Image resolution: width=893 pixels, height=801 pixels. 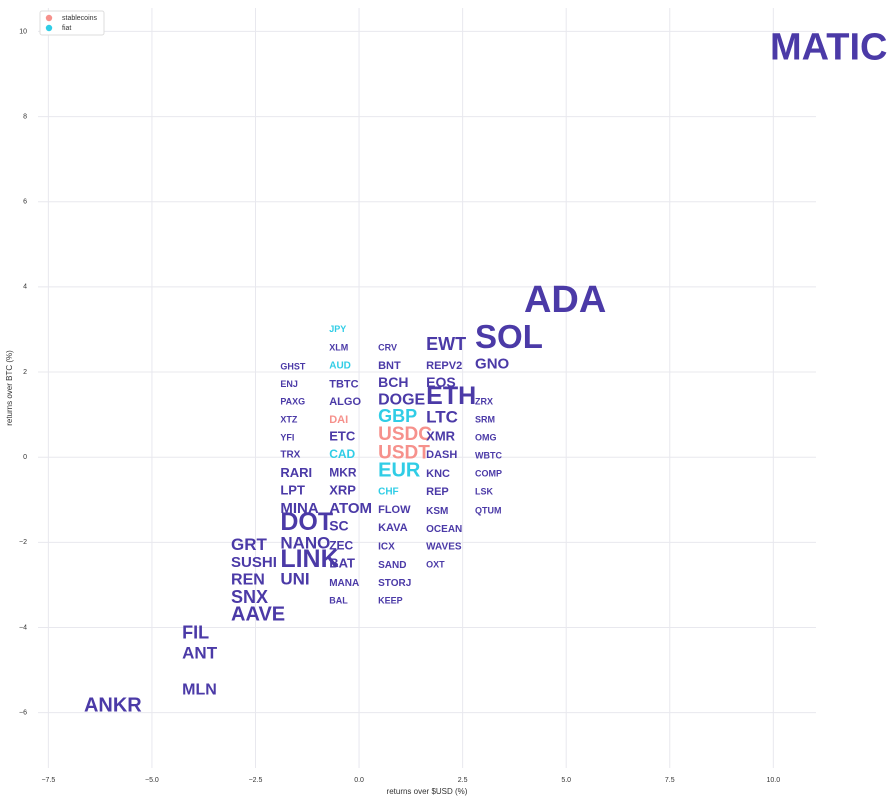 I want to click on point-label: MINA, so click(x=299, y=508).